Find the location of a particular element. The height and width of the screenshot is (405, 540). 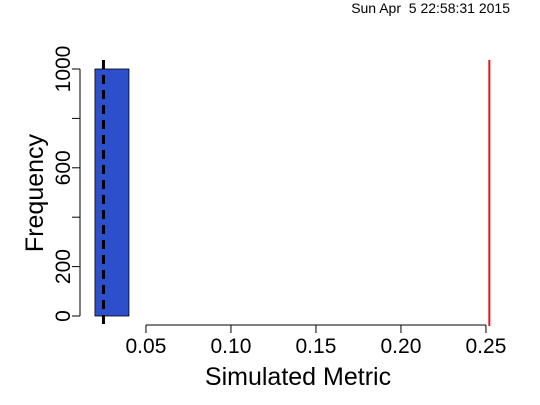

x-tick-label-1: 0.10 is located at coordinates (231, 346).